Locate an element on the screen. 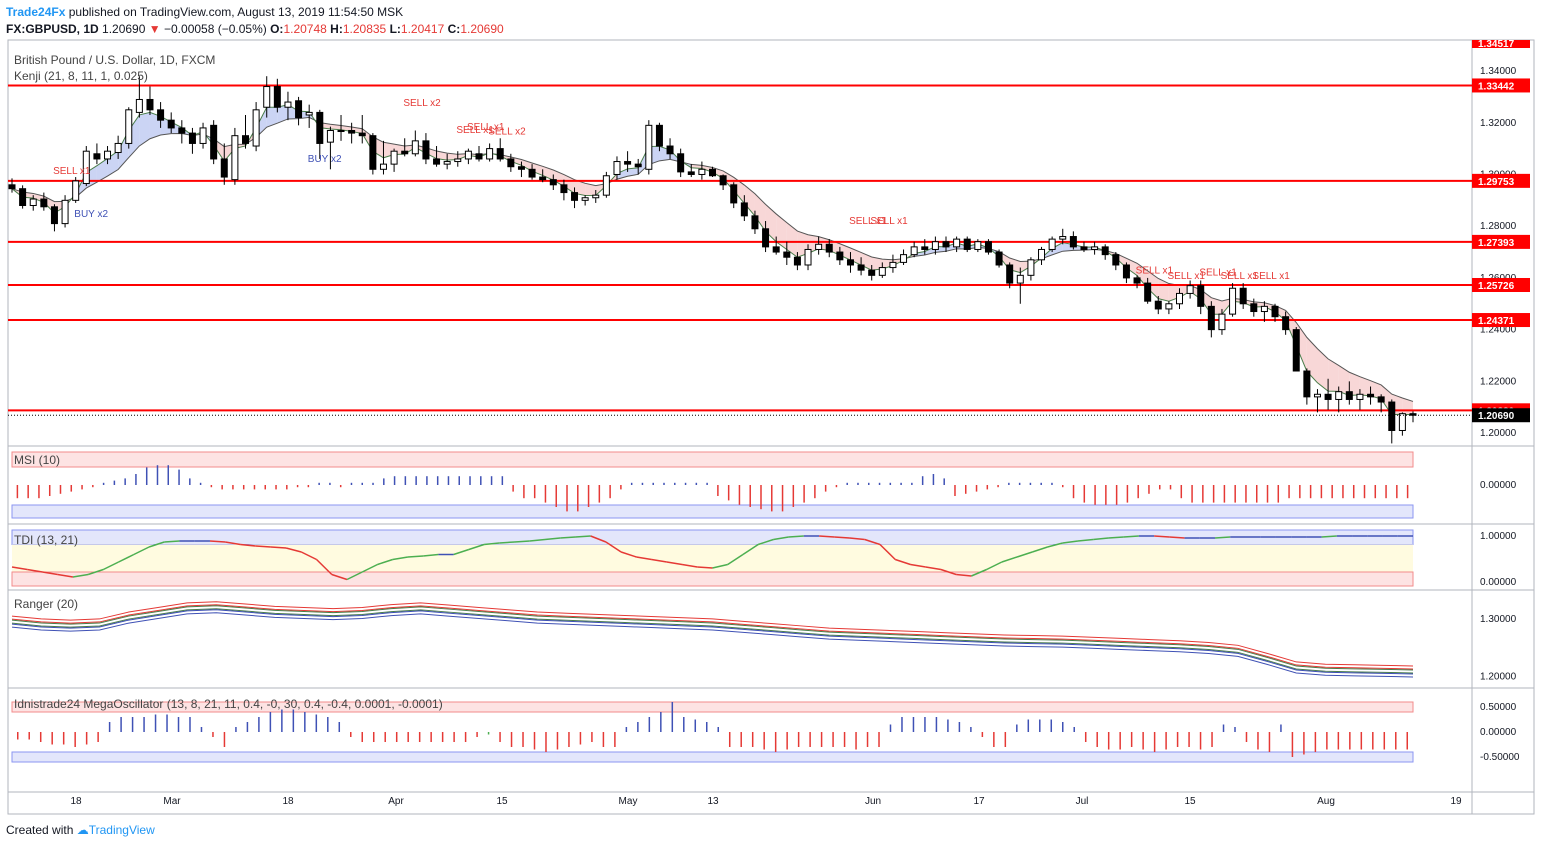 This screenshot has width=1541, height=849. msi-tick-label: 0.00000 is located at coordinates (1498, 485).